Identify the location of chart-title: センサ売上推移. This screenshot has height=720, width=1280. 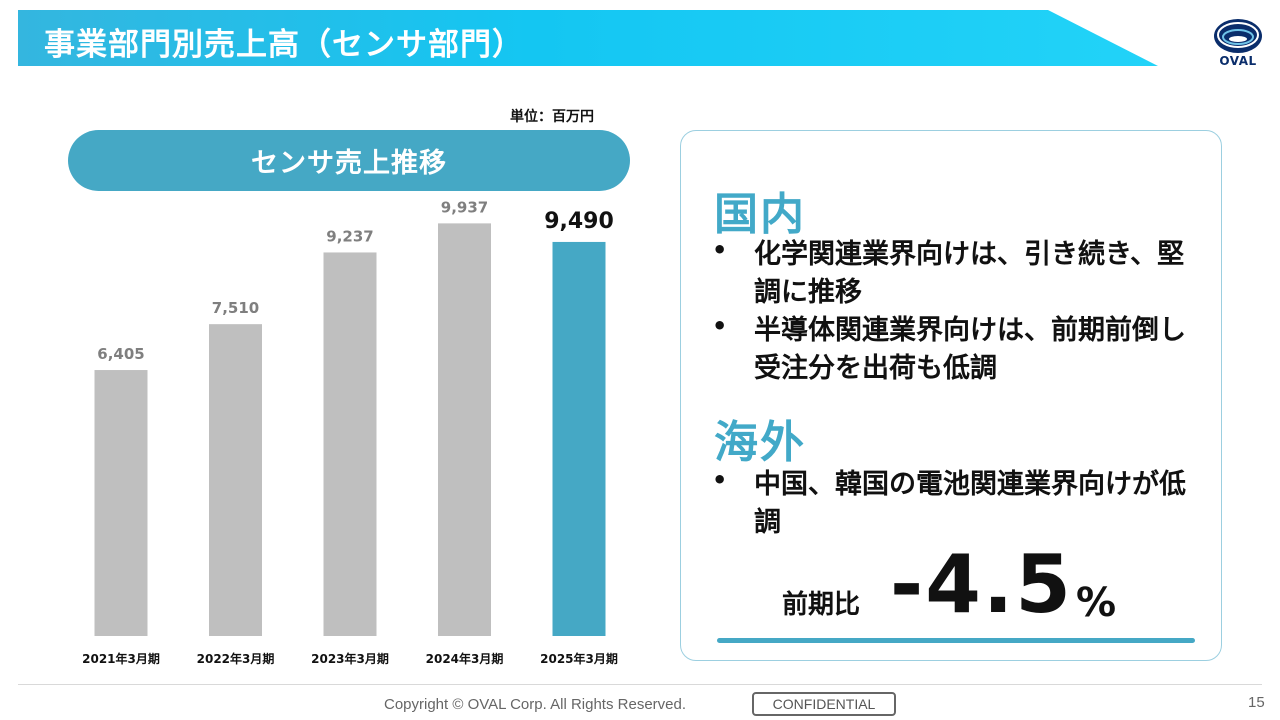
(349, 163).